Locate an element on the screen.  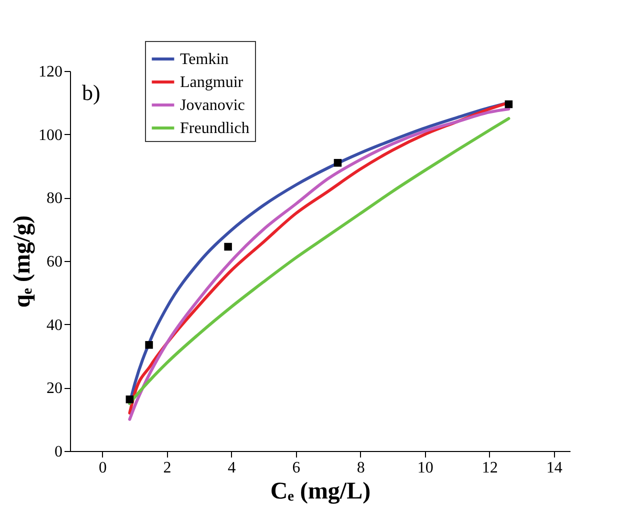
x-tick-label: 6 is located at coordinates (296, 468).